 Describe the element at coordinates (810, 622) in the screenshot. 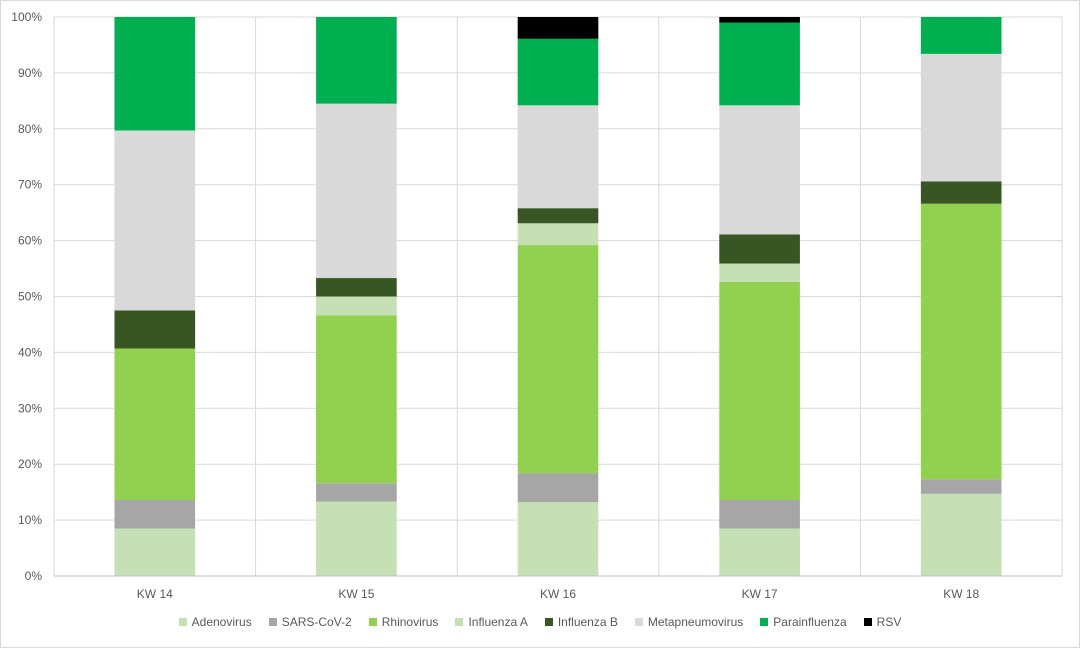

I see `legend-label: Parainfluenza` at that location.